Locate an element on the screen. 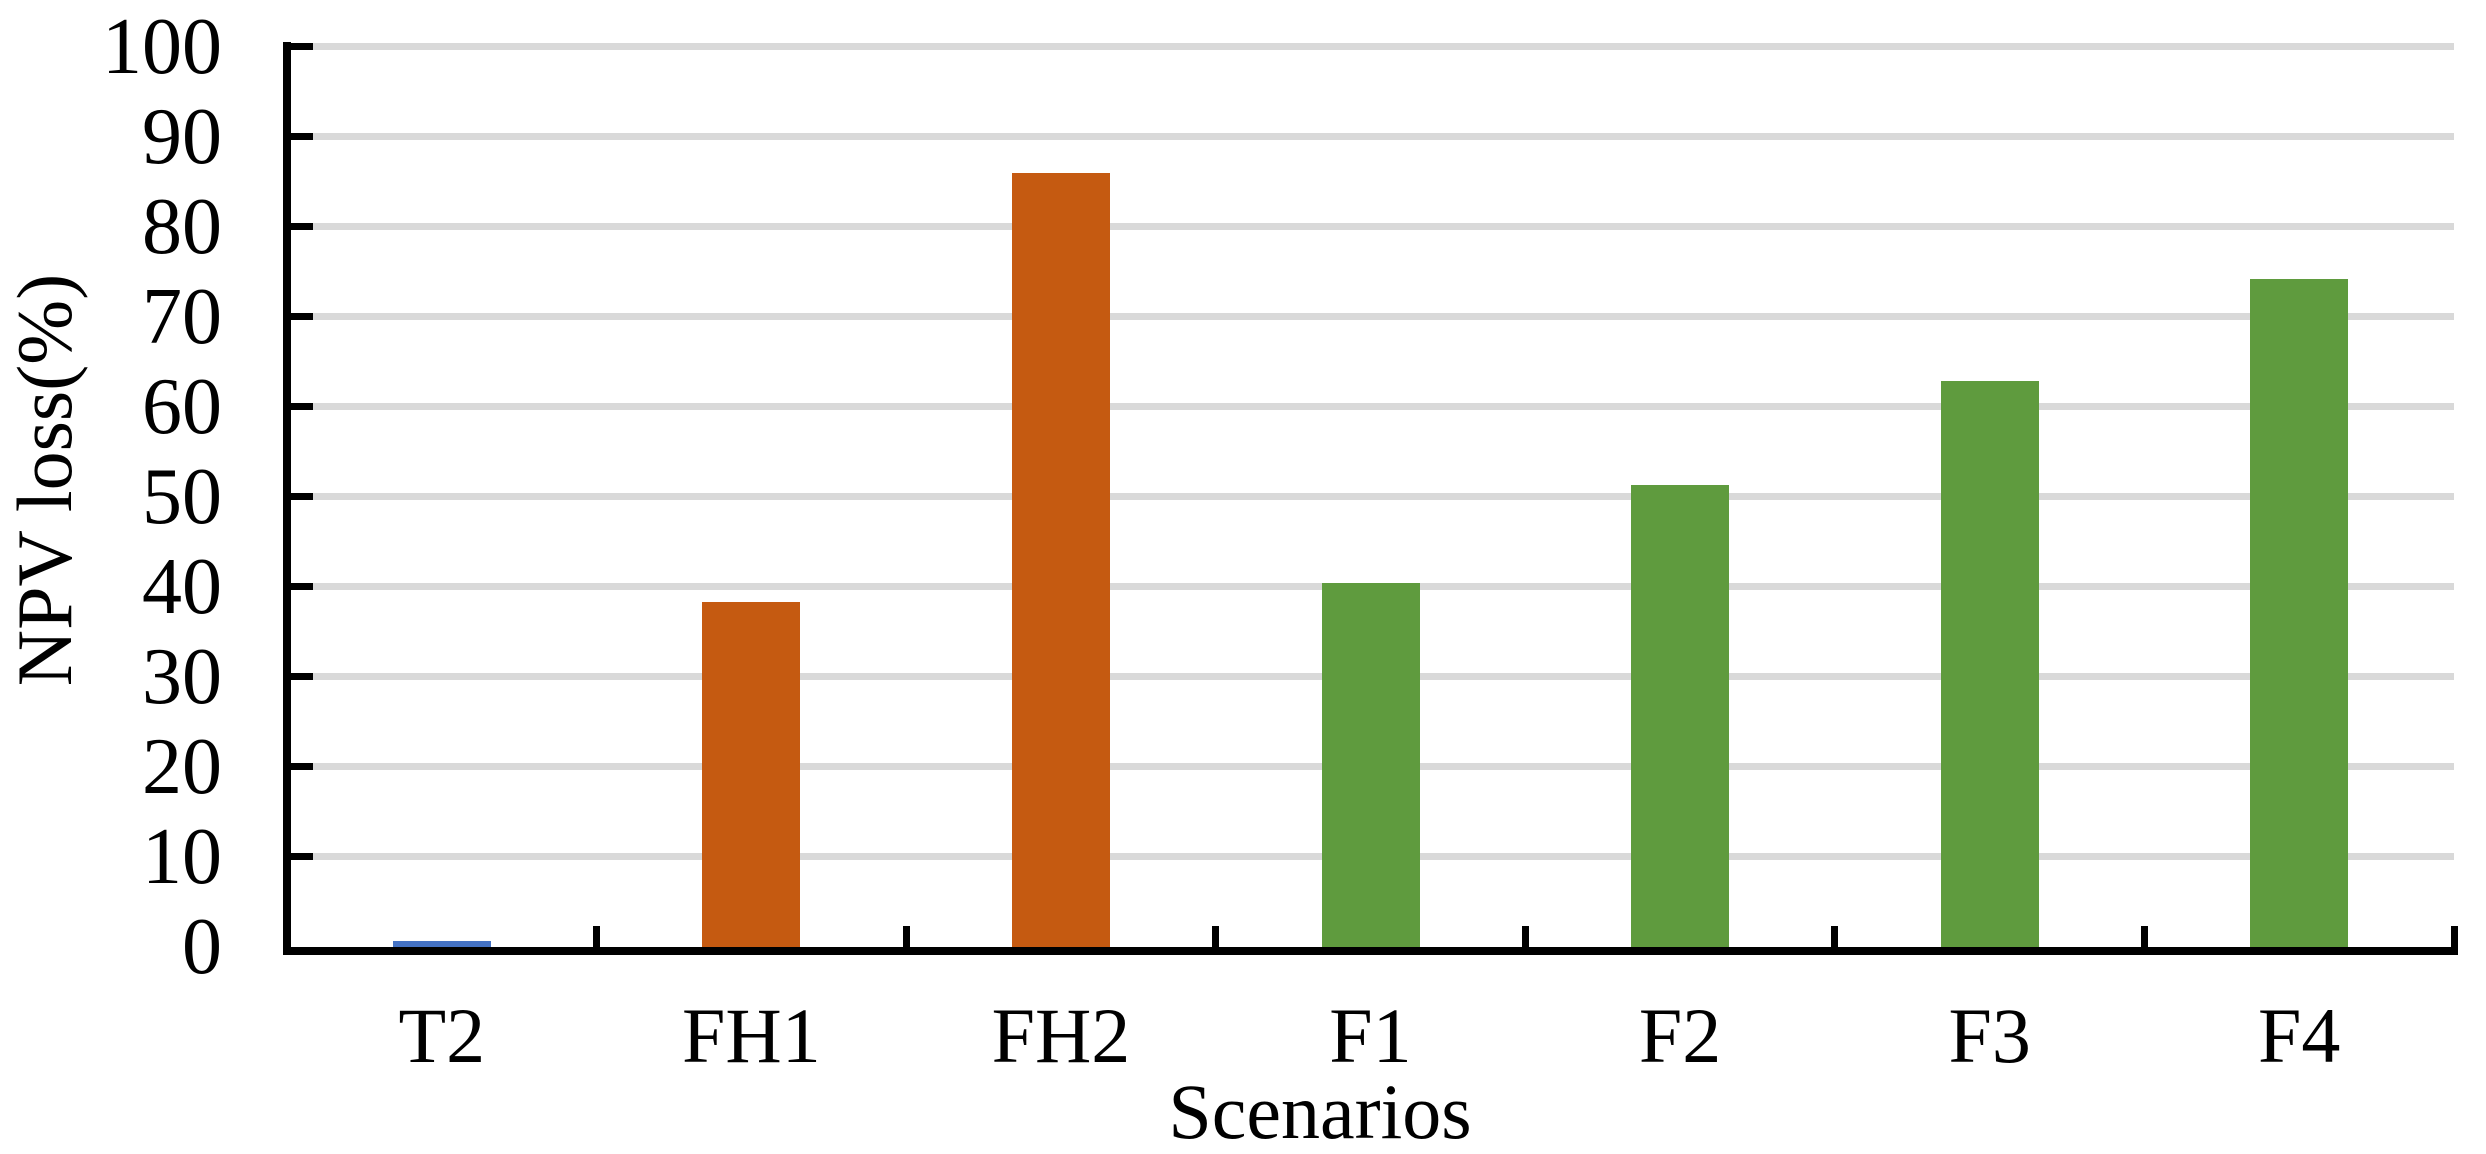  bar-F1 is located at coordinates (1370, 765).